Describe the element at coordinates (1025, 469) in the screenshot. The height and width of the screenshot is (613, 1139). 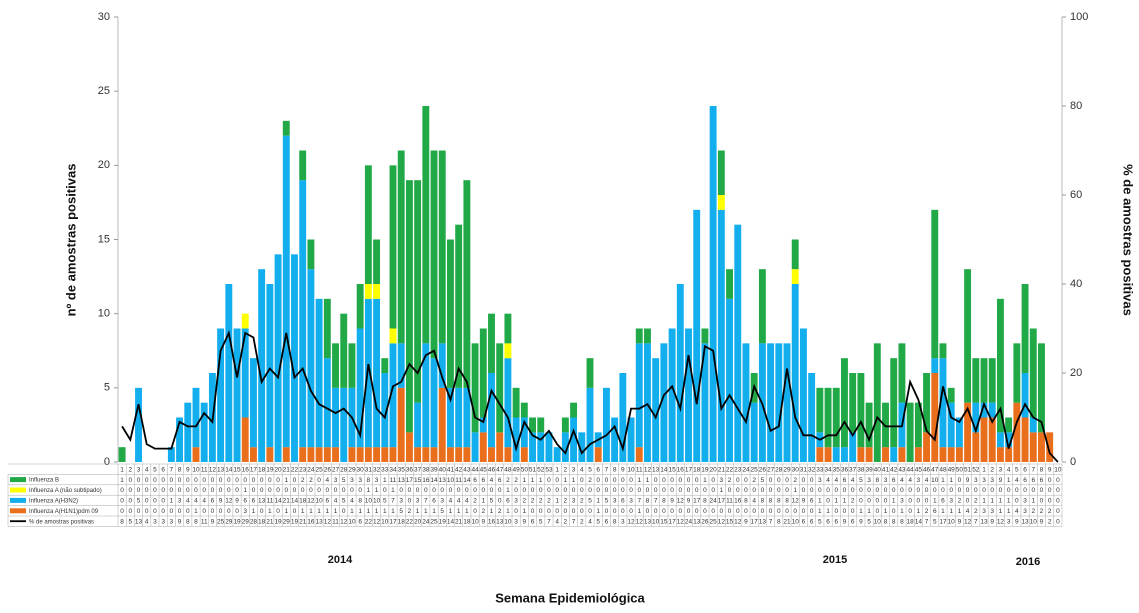
I see `x-tick-label: 6` at that location.